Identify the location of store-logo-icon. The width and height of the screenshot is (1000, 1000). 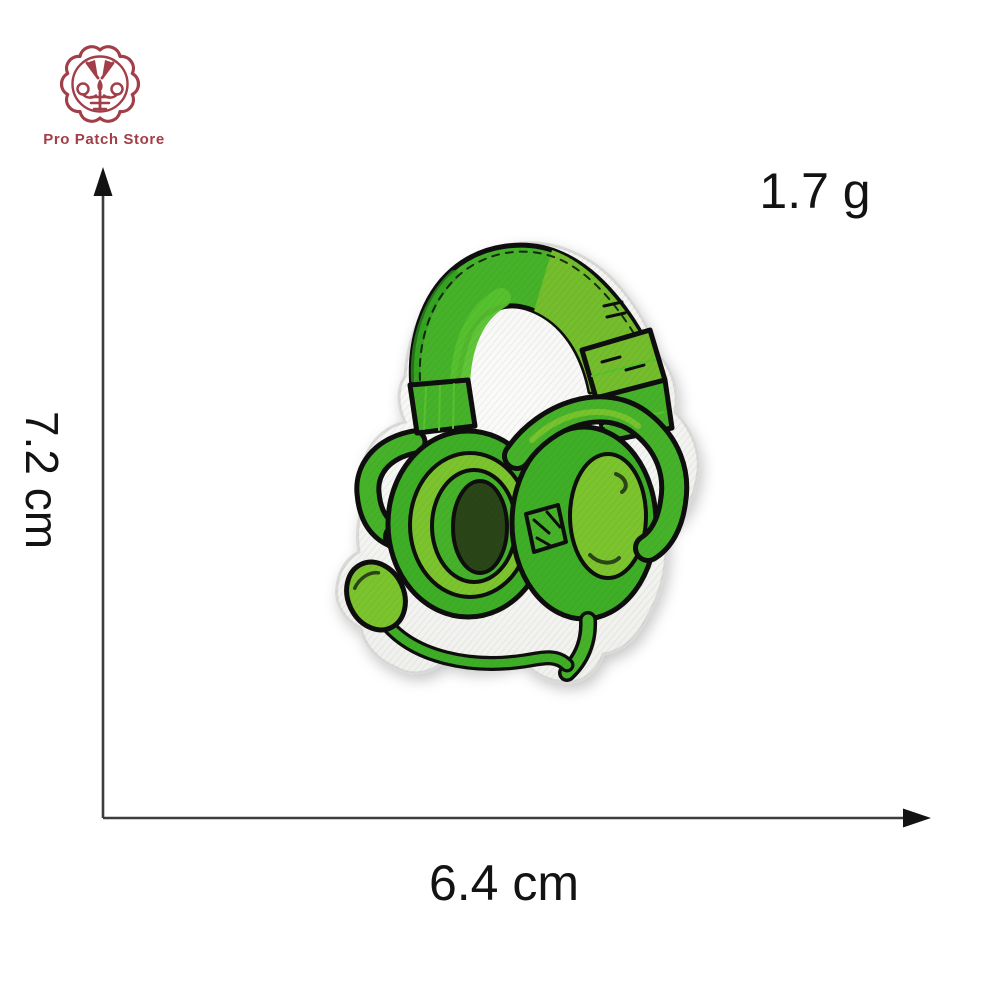
(100, 84).